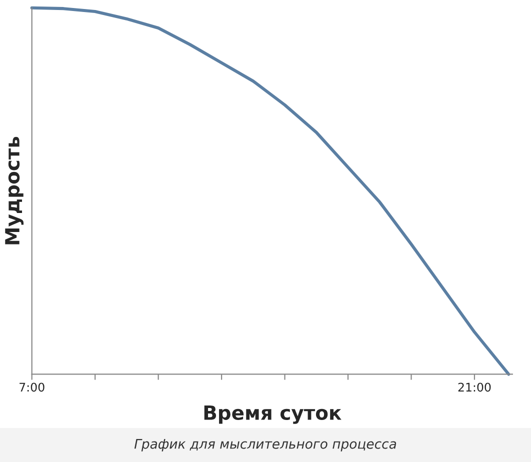 The height and width of the screenshot is (462, 531). I want to click on y-axis-title: Мудрость, so click(14, 190).